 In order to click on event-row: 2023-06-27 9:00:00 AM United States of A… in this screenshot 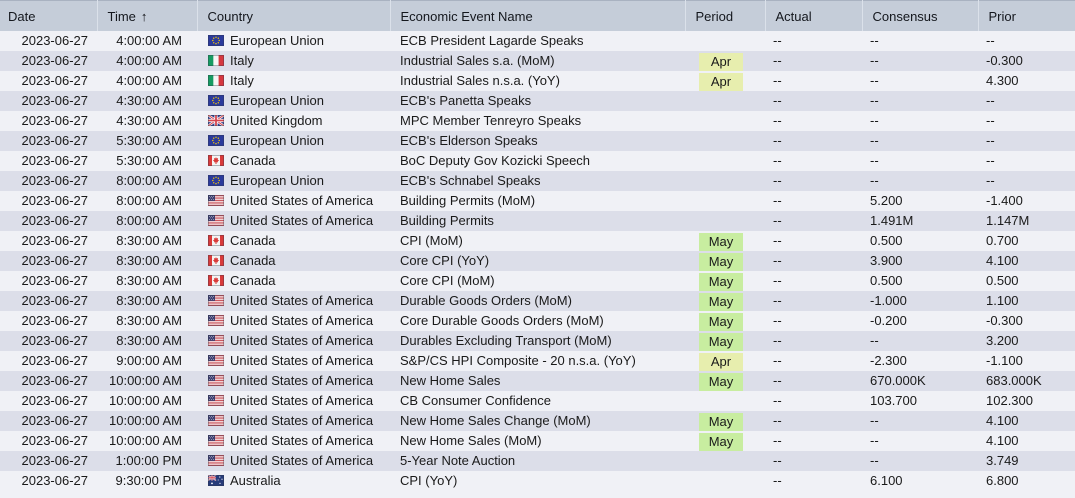, I will do `click(537, 361)`.